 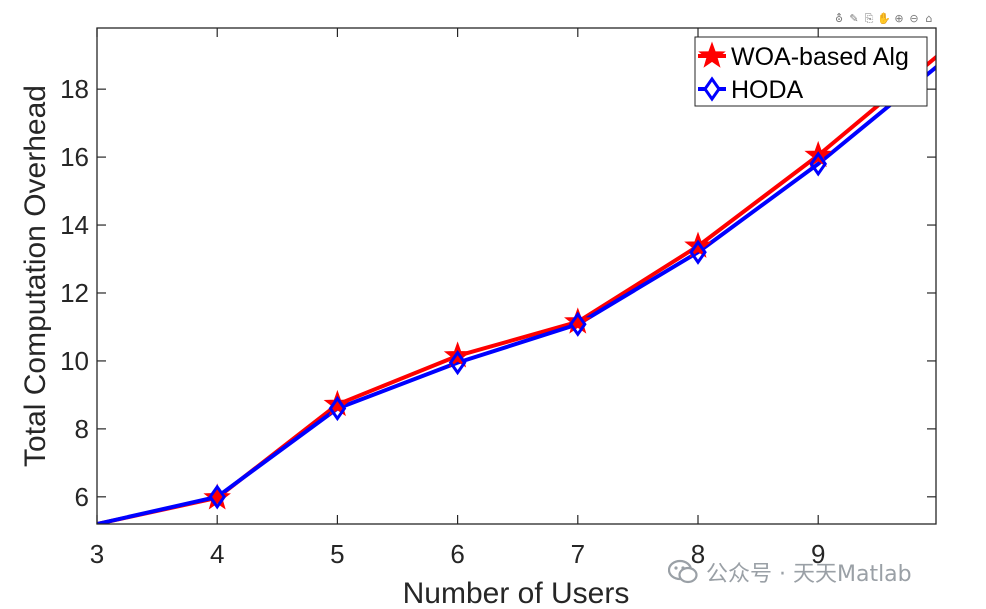 What do you see at coordinates (899, 18) in the screenshot?
I see `zoom-in-icon: ⊕` at bounding box center [899, 18].